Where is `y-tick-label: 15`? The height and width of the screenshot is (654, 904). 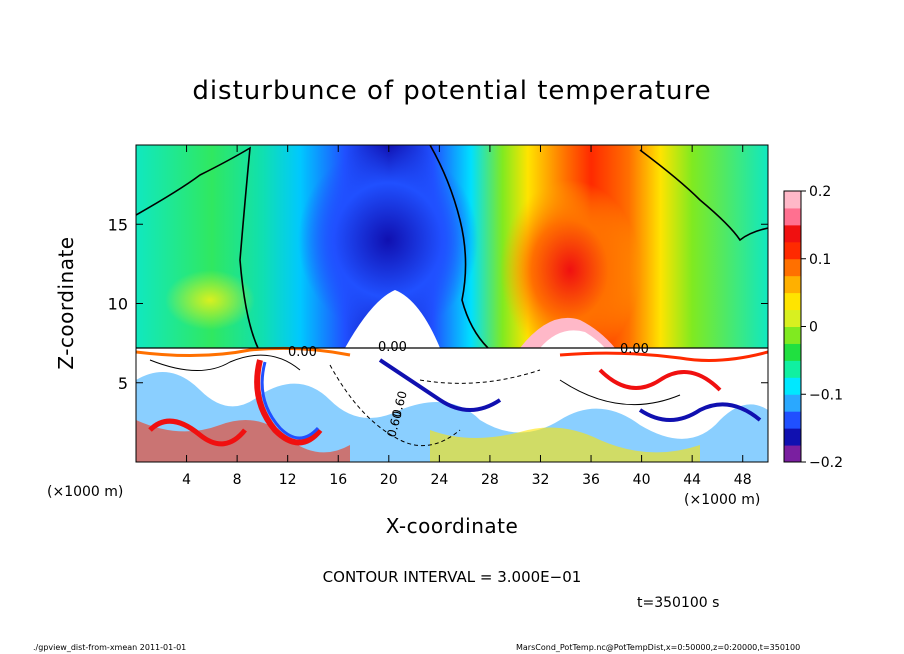
y-tick-label: 15 is located at coordinates (118, 224).